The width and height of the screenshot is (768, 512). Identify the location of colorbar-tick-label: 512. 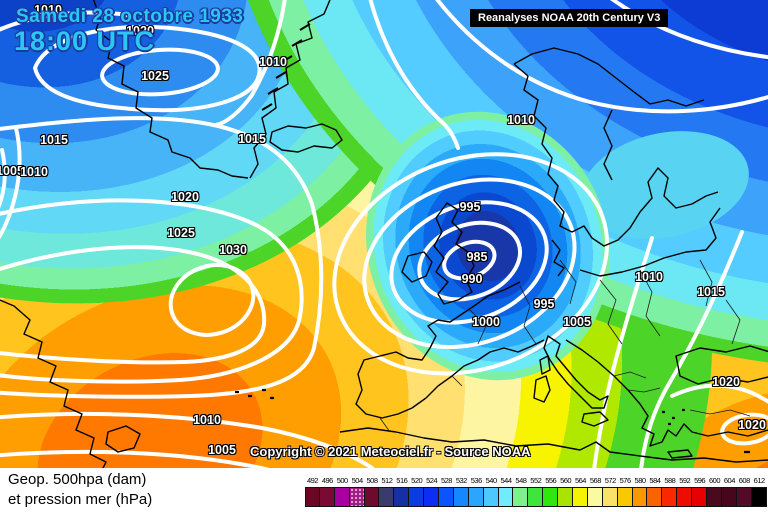
(387, 480).